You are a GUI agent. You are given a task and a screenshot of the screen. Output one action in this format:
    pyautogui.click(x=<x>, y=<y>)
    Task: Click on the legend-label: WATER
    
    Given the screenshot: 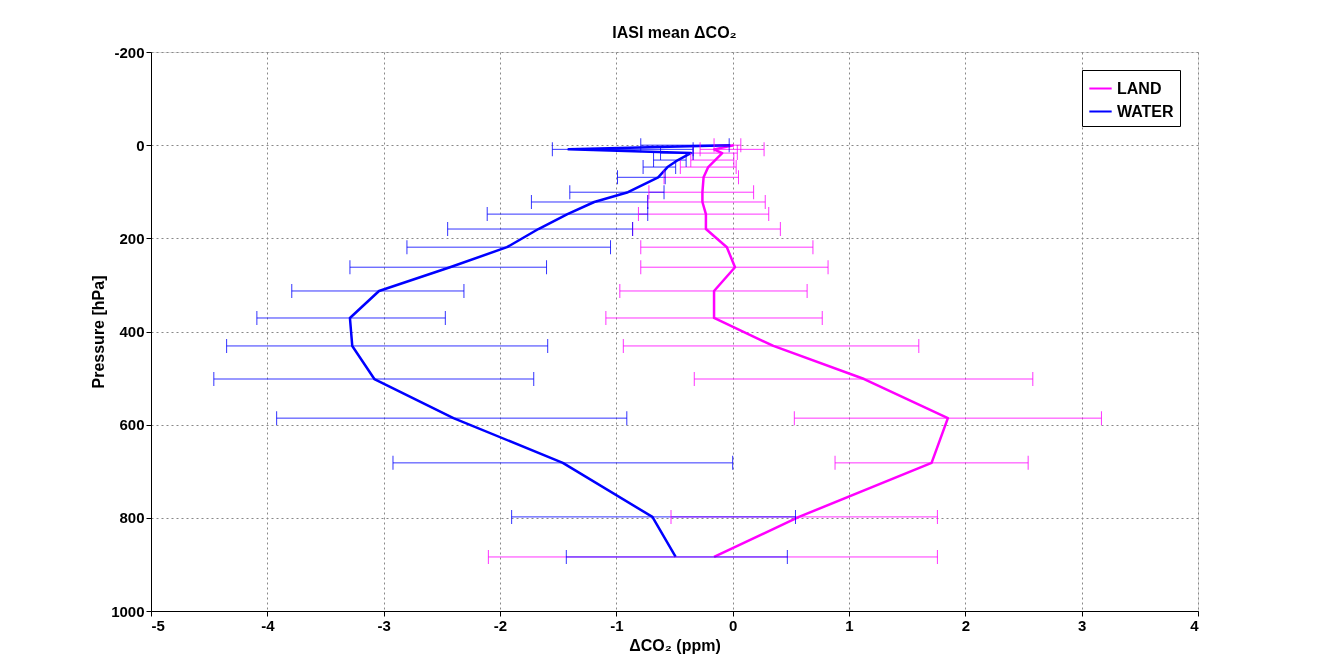 What is the action you would take?
    pyautogui.click(x=1146, y=111)
    